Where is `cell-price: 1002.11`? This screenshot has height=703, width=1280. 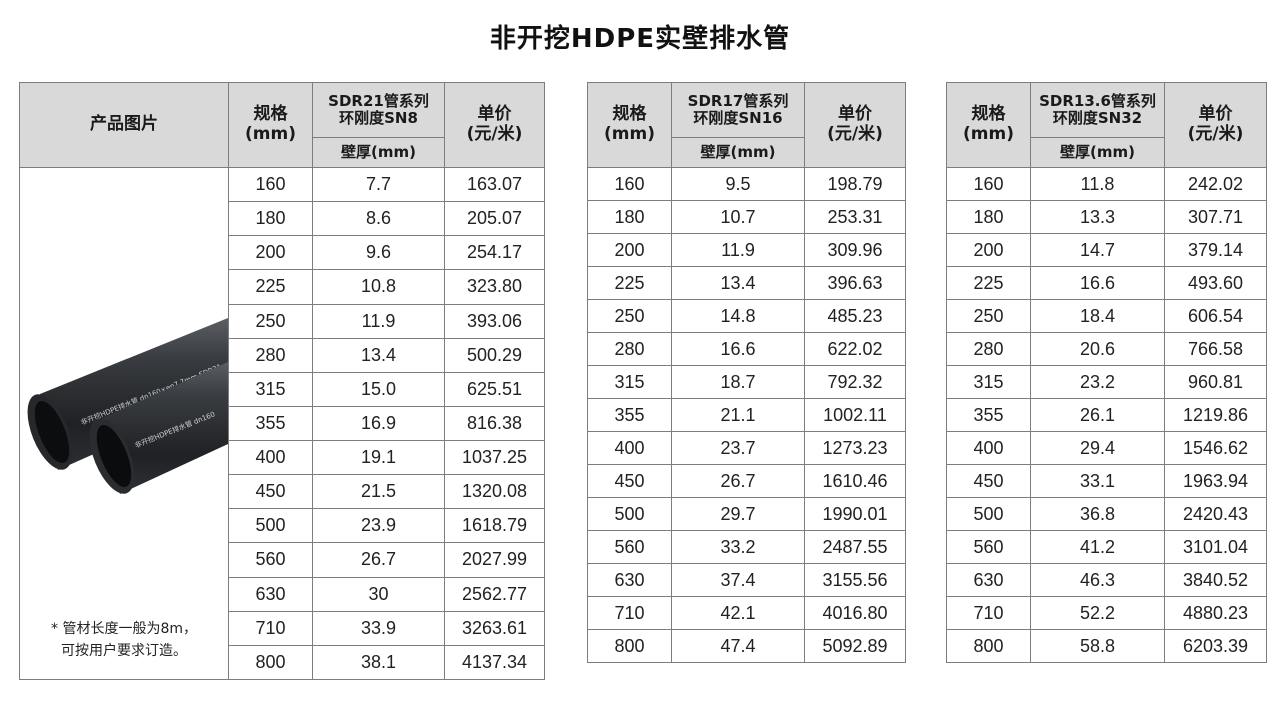 cell-price: 1002.11 is located at coordinates (855, 415).